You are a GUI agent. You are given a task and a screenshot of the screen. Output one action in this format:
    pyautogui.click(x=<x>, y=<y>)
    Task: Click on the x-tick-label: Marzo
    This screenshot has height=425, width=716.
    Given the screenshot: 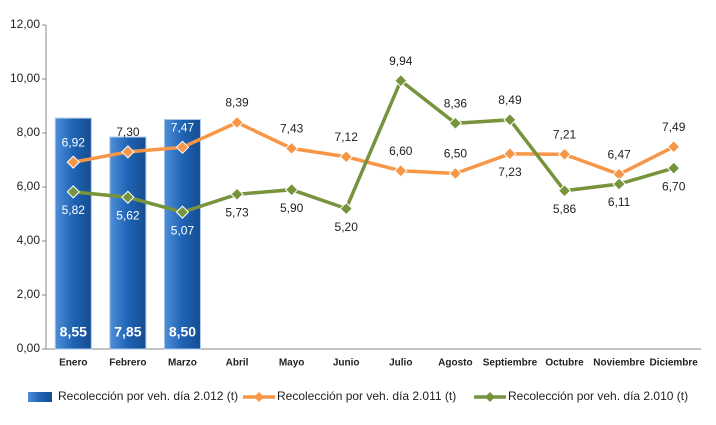 What is the action you would take?
    pyautogui.click(x=182, y=363)
    